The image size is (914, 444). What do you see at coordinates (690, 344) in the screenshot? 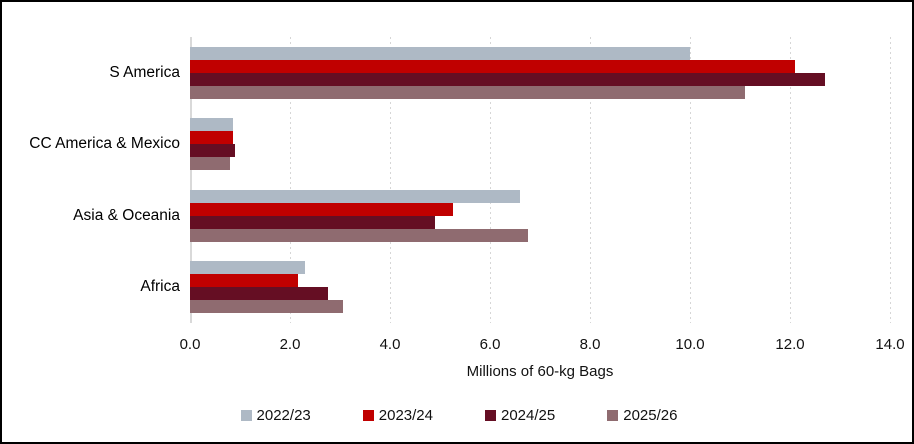
I see `x-tick-label: 10.0` at bounding box center [690, 344].